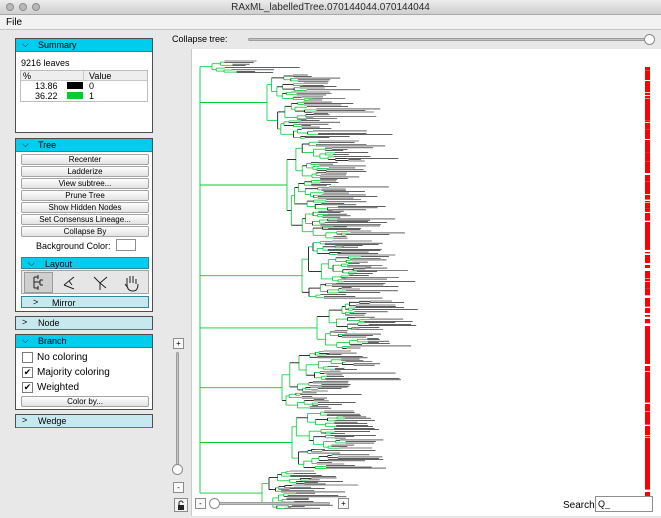 The image size is (661, 518). What do you see at coordinates (330, 22) in the screenshot?
I see `menu-bar: File` at bounding box center [330, 22].